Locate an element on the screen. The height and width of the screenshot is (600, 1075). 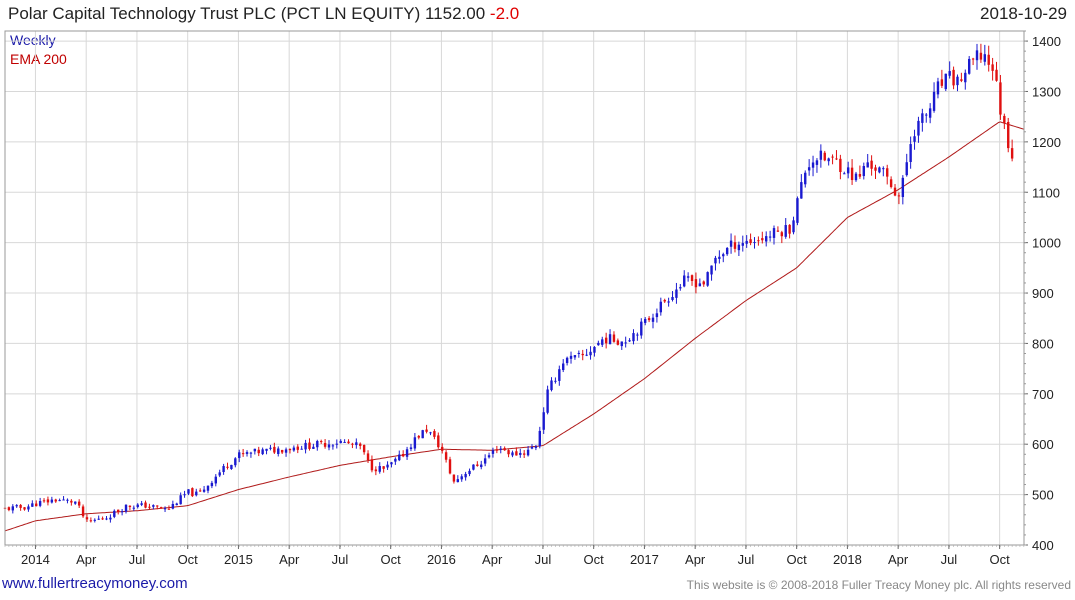
y-tick-label: 1300 is located at coordinates (1046, 91).